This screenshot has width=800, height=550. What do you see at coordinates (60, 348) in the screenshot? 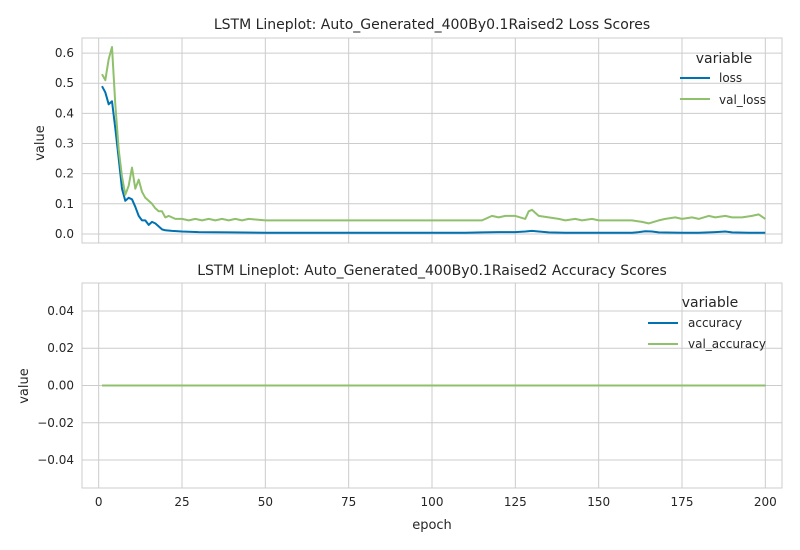
I see `accuracy-y-tick-label: 0.02` at bounding box center [60, 348].